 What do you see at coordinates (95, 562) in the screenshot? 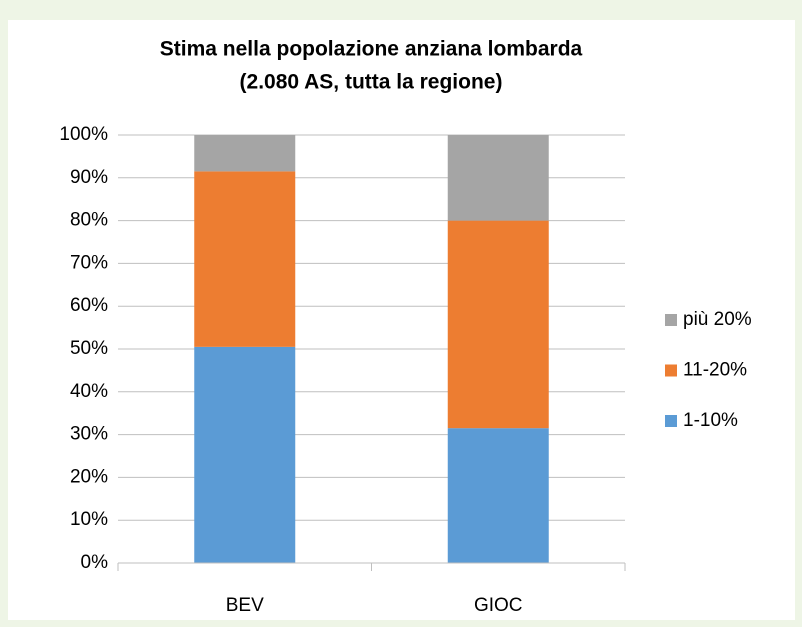
I see `y-tick-label: 0%` at bounding box center [95, 562].